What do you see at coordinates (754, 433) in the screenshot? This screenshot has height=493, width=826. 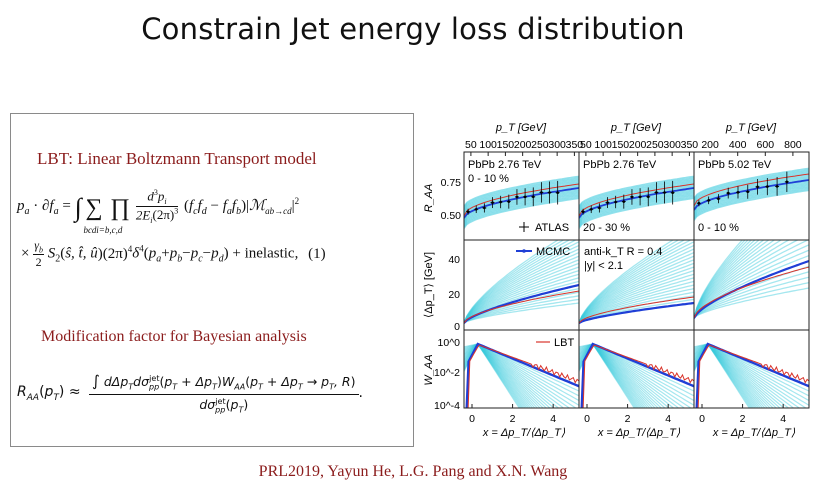 I see `x-label-3: x = Δp_T/⟨Δp_T⟩` at bounding box center [754, 433].